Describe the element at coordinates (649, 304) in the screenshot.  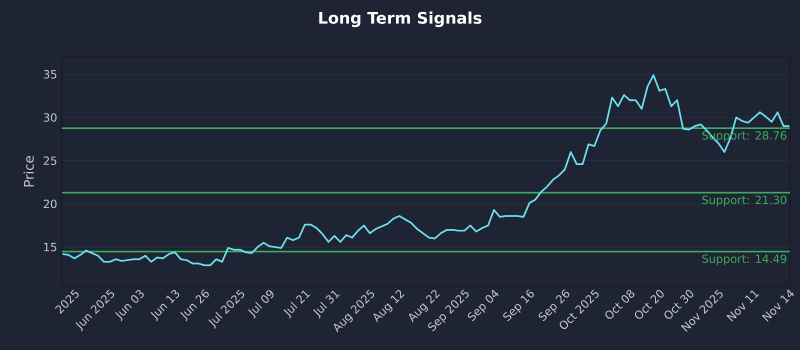
I see `x-tick-label: Oct 20` at that location.